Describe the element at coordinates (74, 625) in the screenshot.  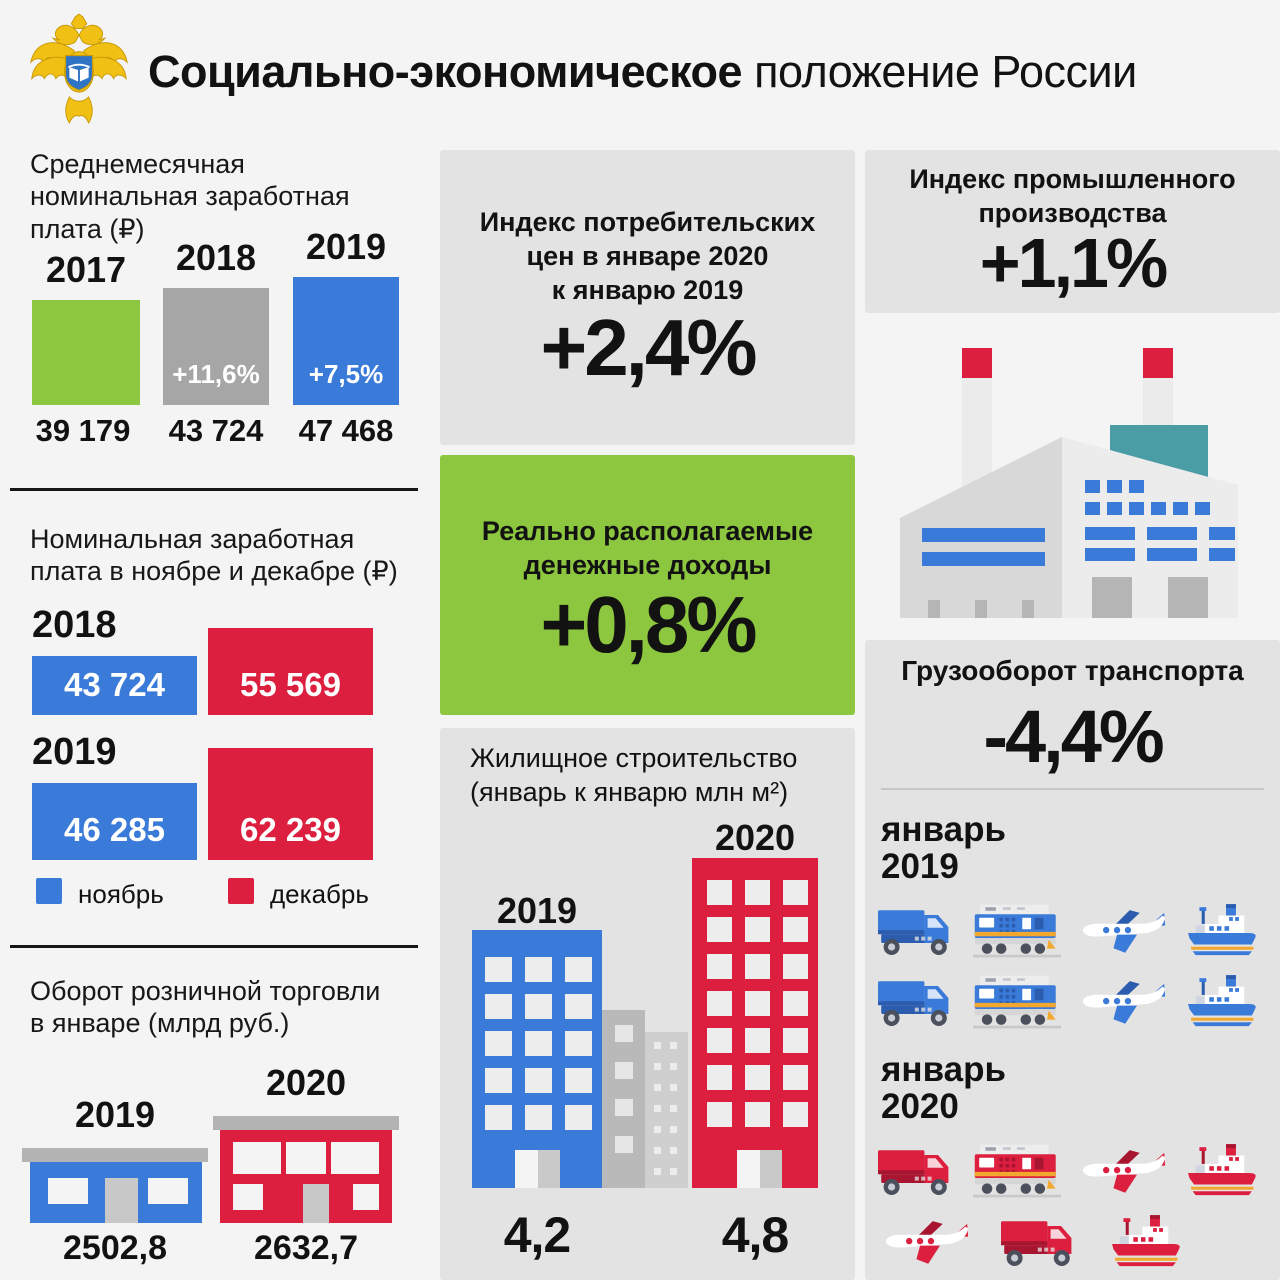
I see `novdec-year-2018: 2018` at that location.